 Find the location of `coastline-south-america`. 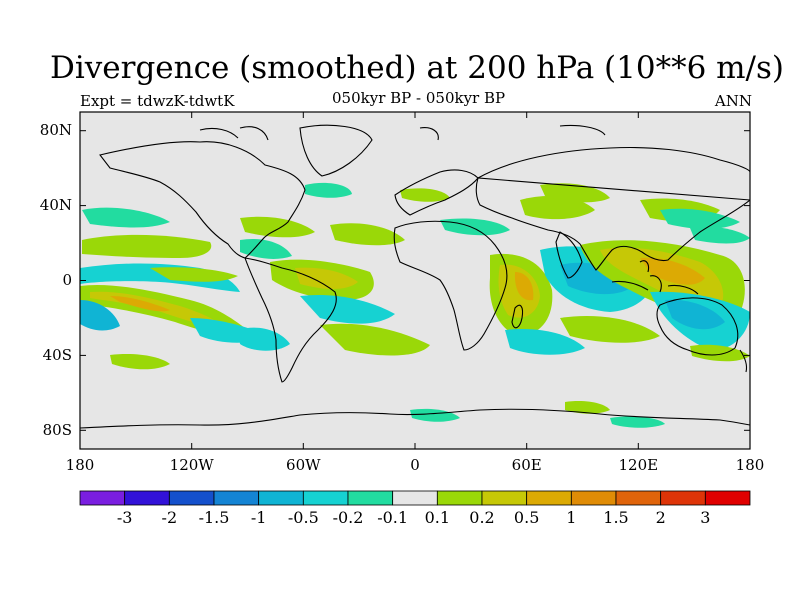

coastline-south-america is located at coordinates (290, 320).